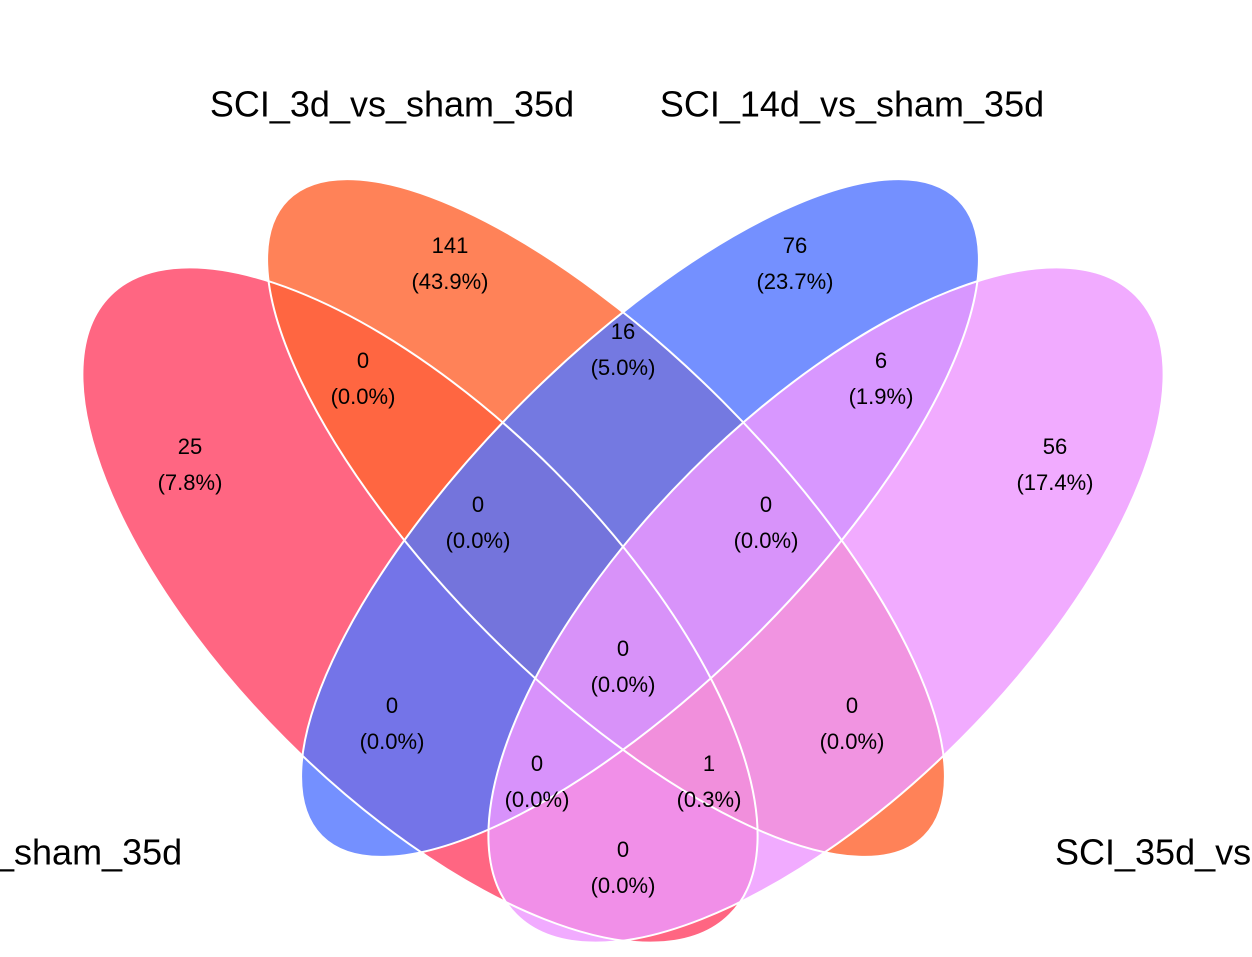 The width and height of the screenshot is (1252, 957). Describe the element at coordinates (709, 763) in the screenshot. I see `region-count: 1` at that location.